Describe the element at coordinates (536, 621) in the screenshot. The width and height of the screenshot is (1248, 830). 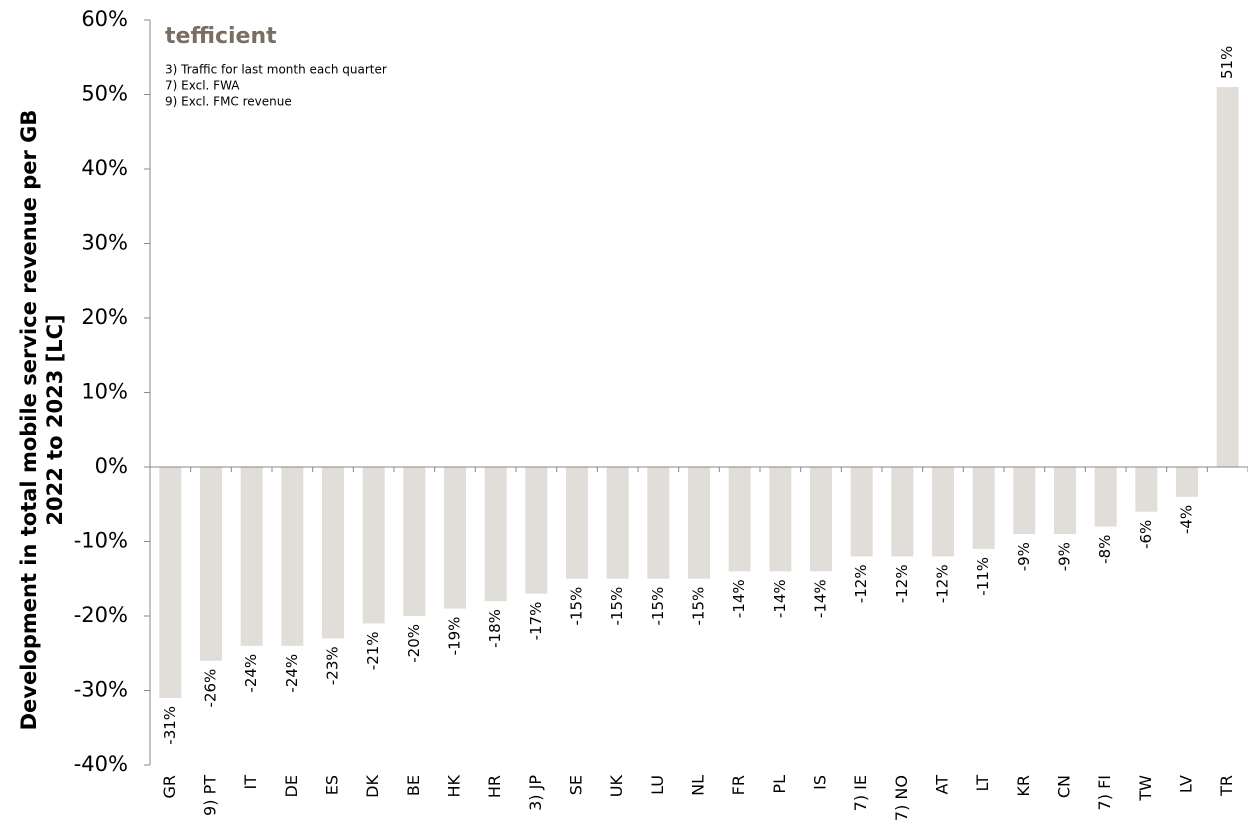
I see `value-label: -17%` at that location.